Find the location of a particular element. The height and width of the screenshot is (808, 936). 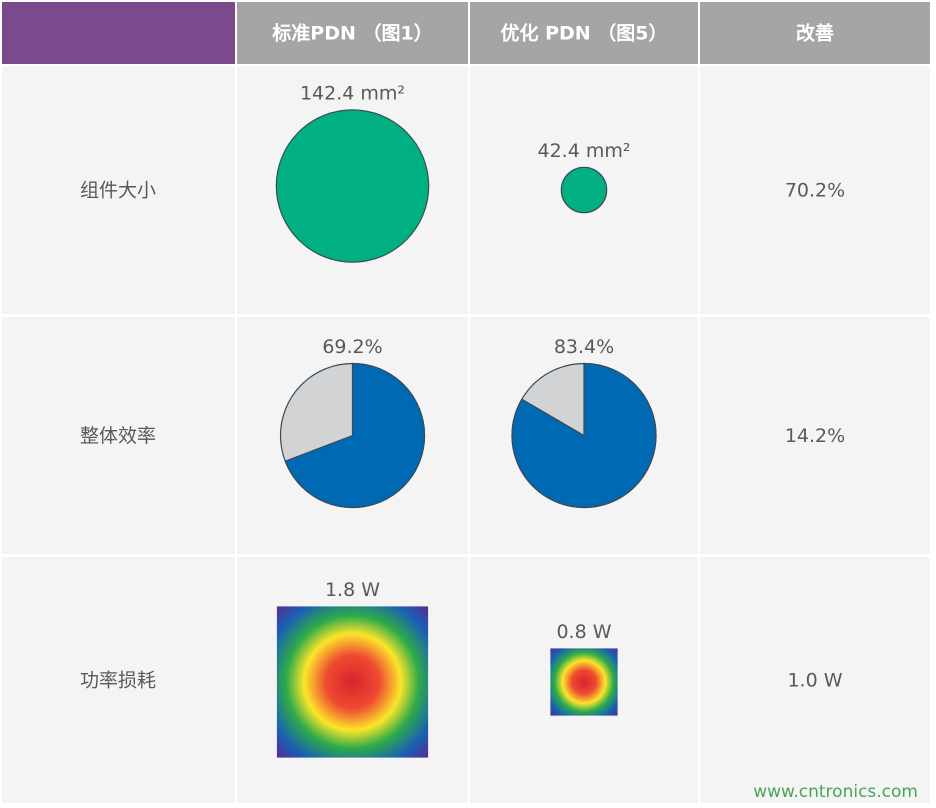

value-label: 142.4 mm² is located at coordinates (352, 93).